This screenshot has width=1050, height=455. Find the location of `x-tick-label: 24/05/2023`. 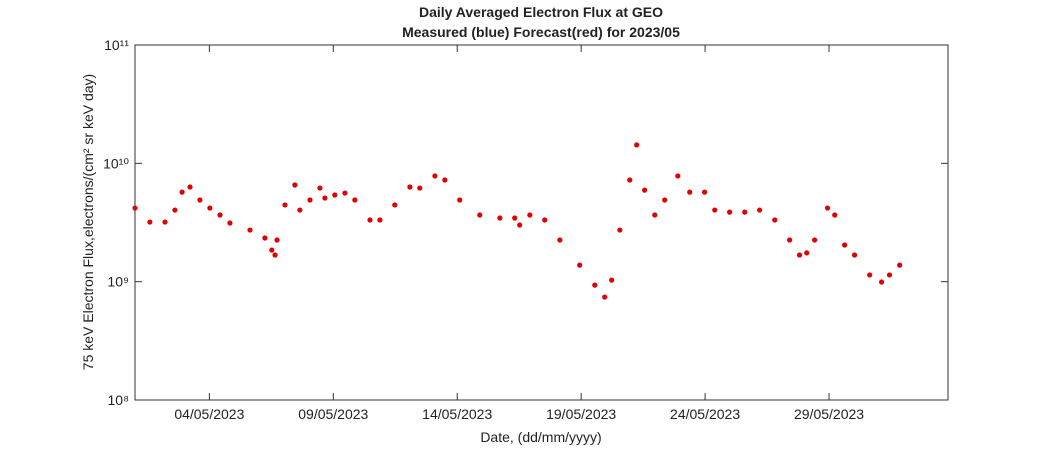

x-tick-label: 24/05/2023 is located at coordinates (705, 414).